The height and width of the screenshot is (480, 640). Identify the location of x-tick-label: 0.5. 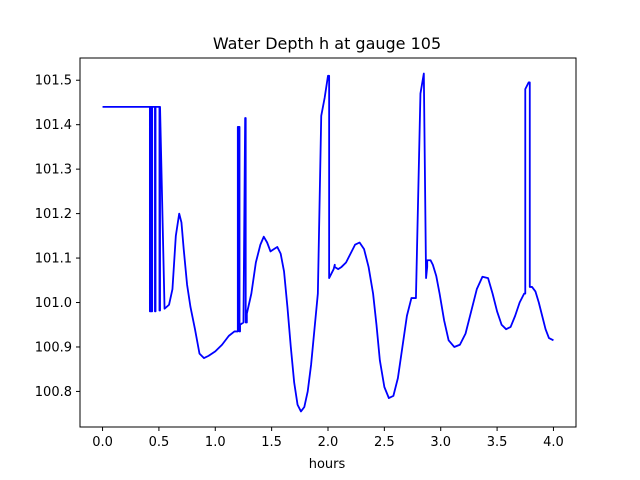
(159, 442).